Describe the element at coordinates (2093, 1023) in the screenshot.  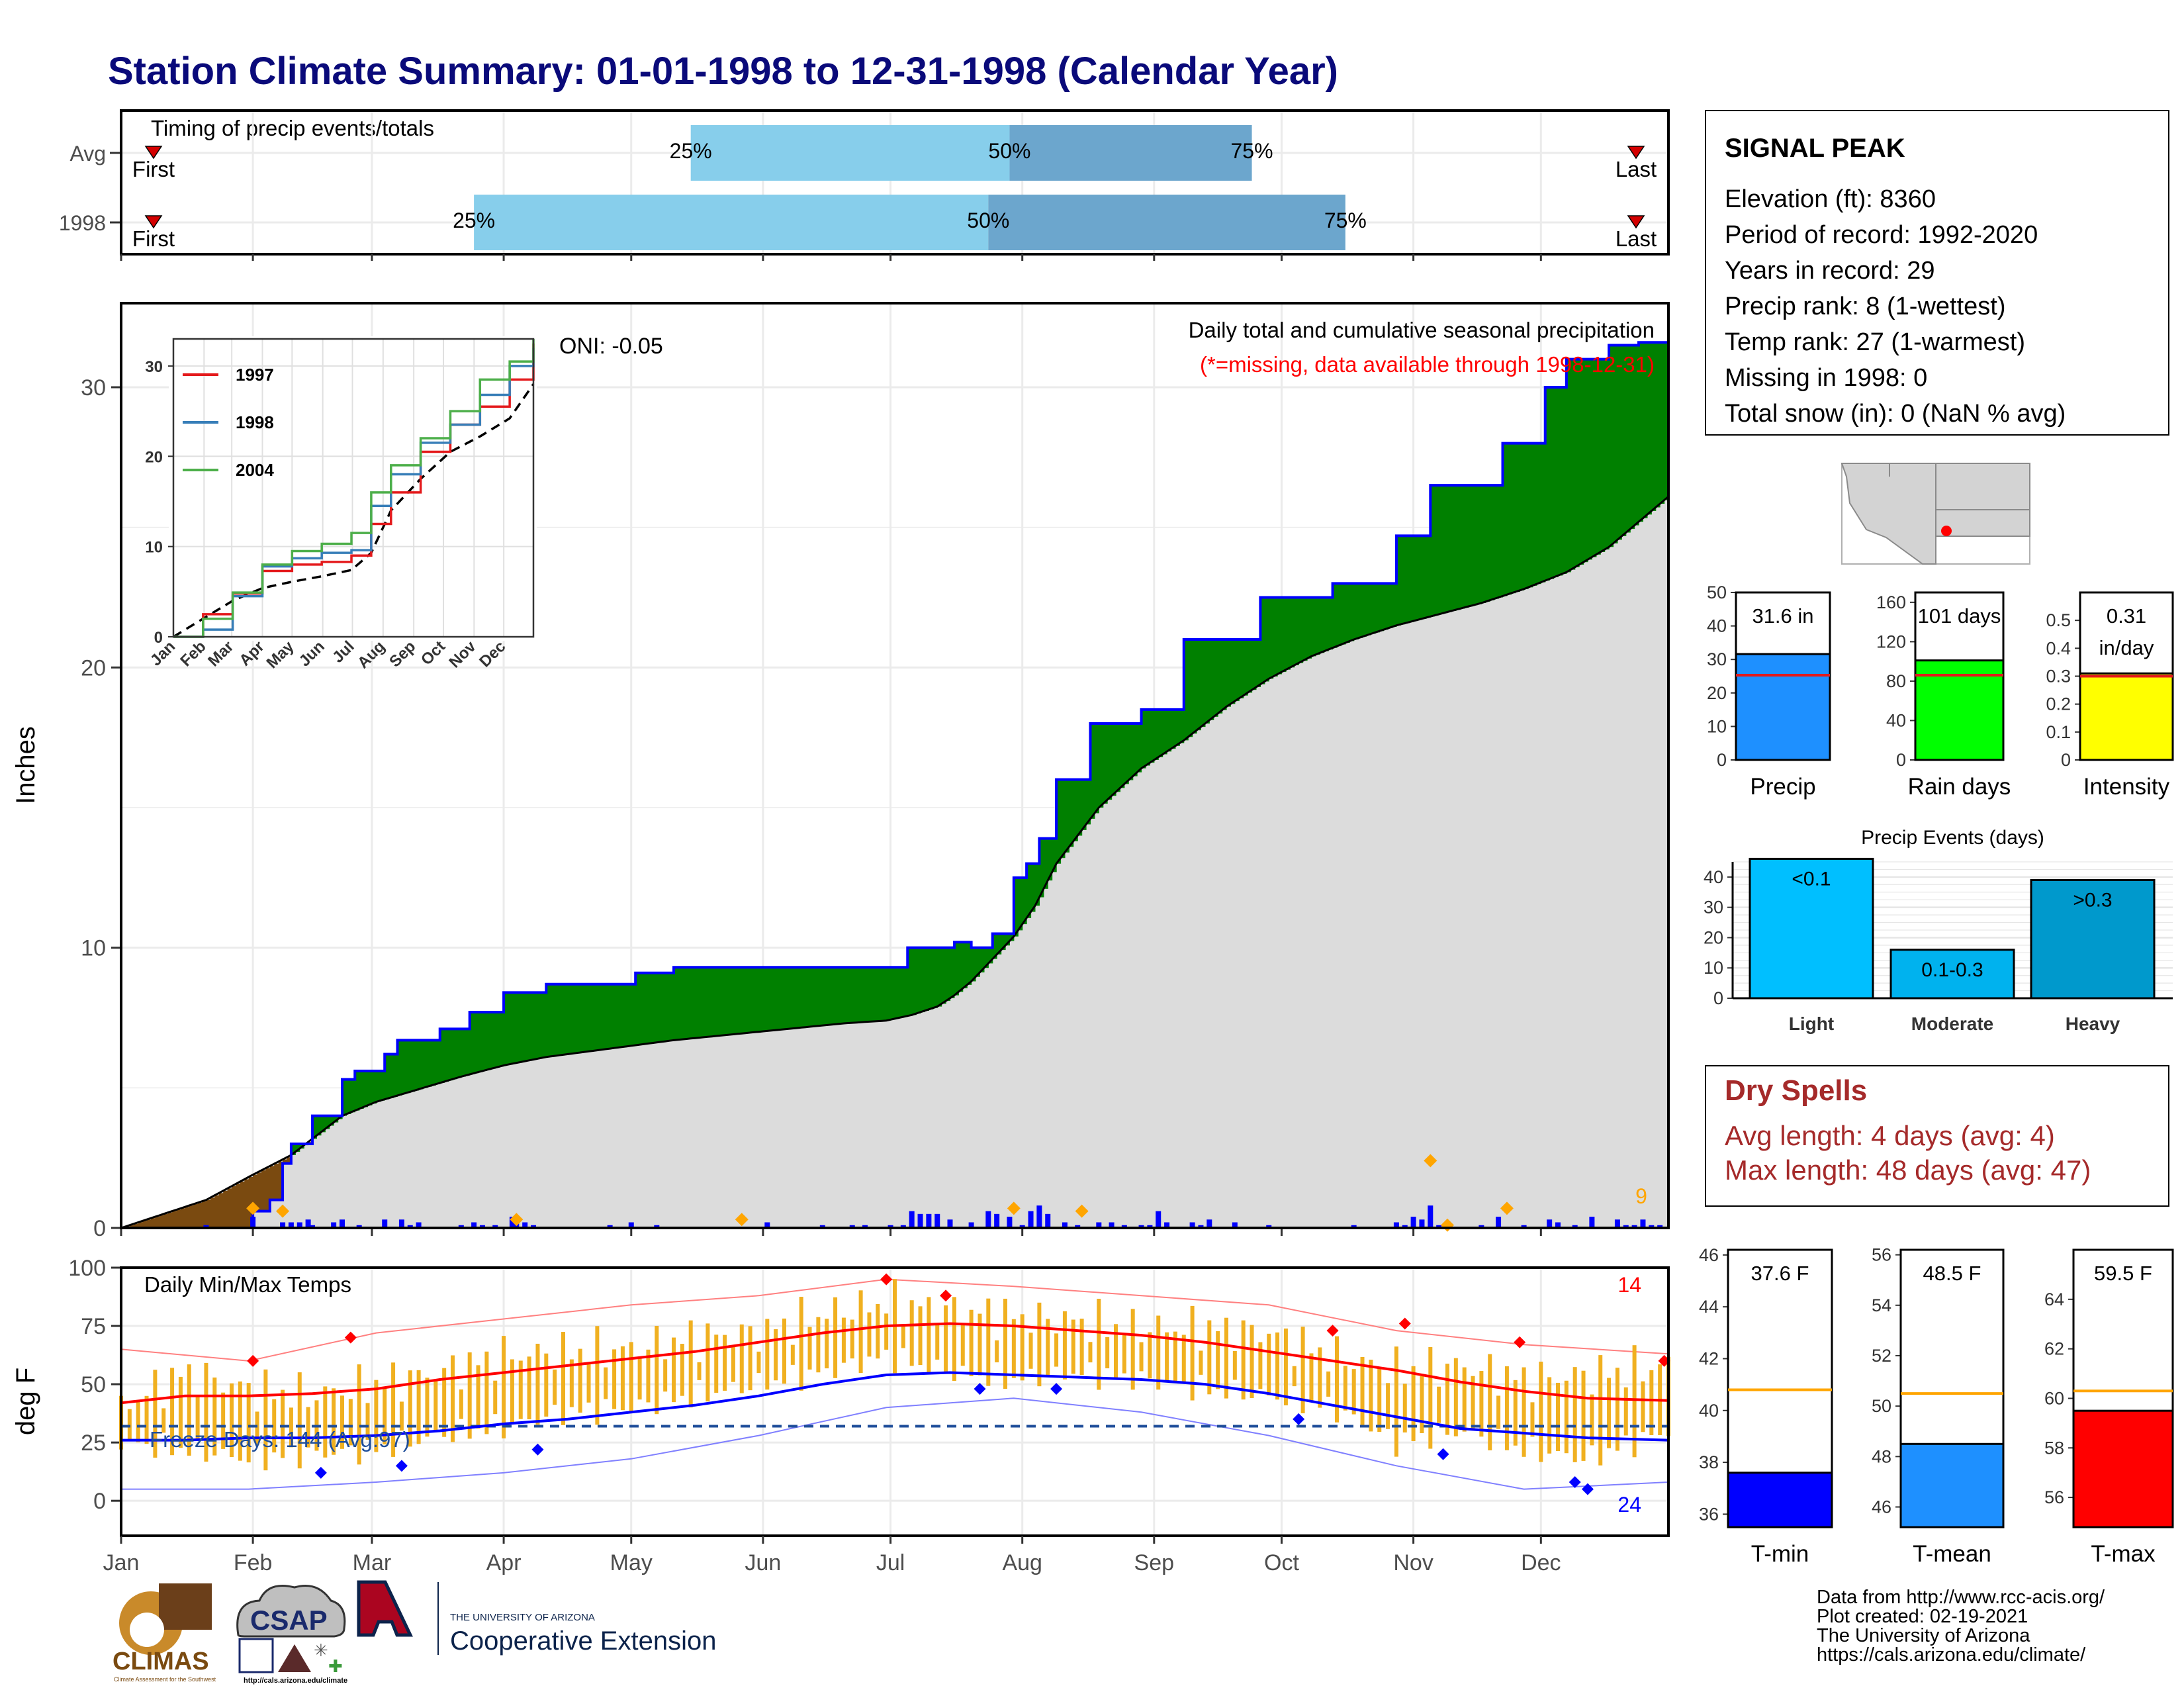
I see `events-category-label: Heavy` at that location.